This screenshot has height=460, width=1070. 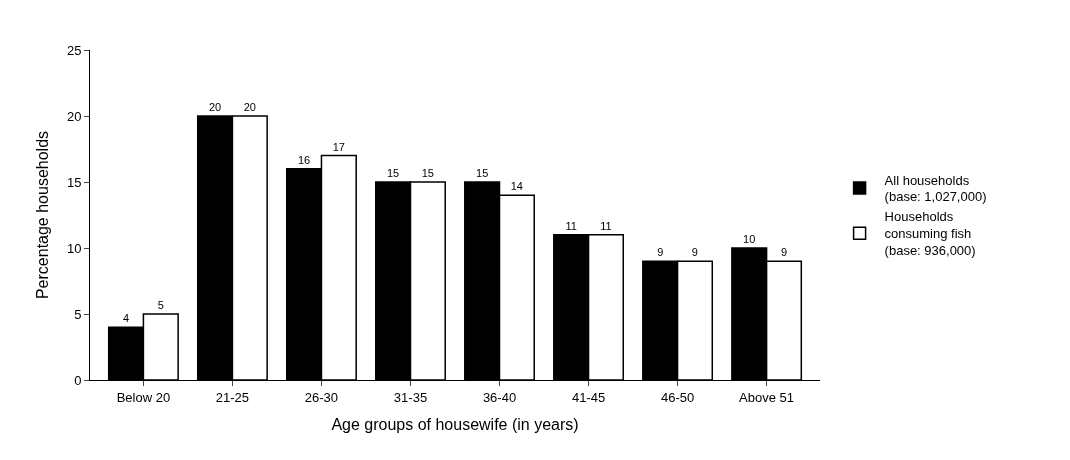 What do you see at coordinates (410, 397) in the screenshot?
I see `x-tick-label: 31-35` at bounding box center [410, 397].